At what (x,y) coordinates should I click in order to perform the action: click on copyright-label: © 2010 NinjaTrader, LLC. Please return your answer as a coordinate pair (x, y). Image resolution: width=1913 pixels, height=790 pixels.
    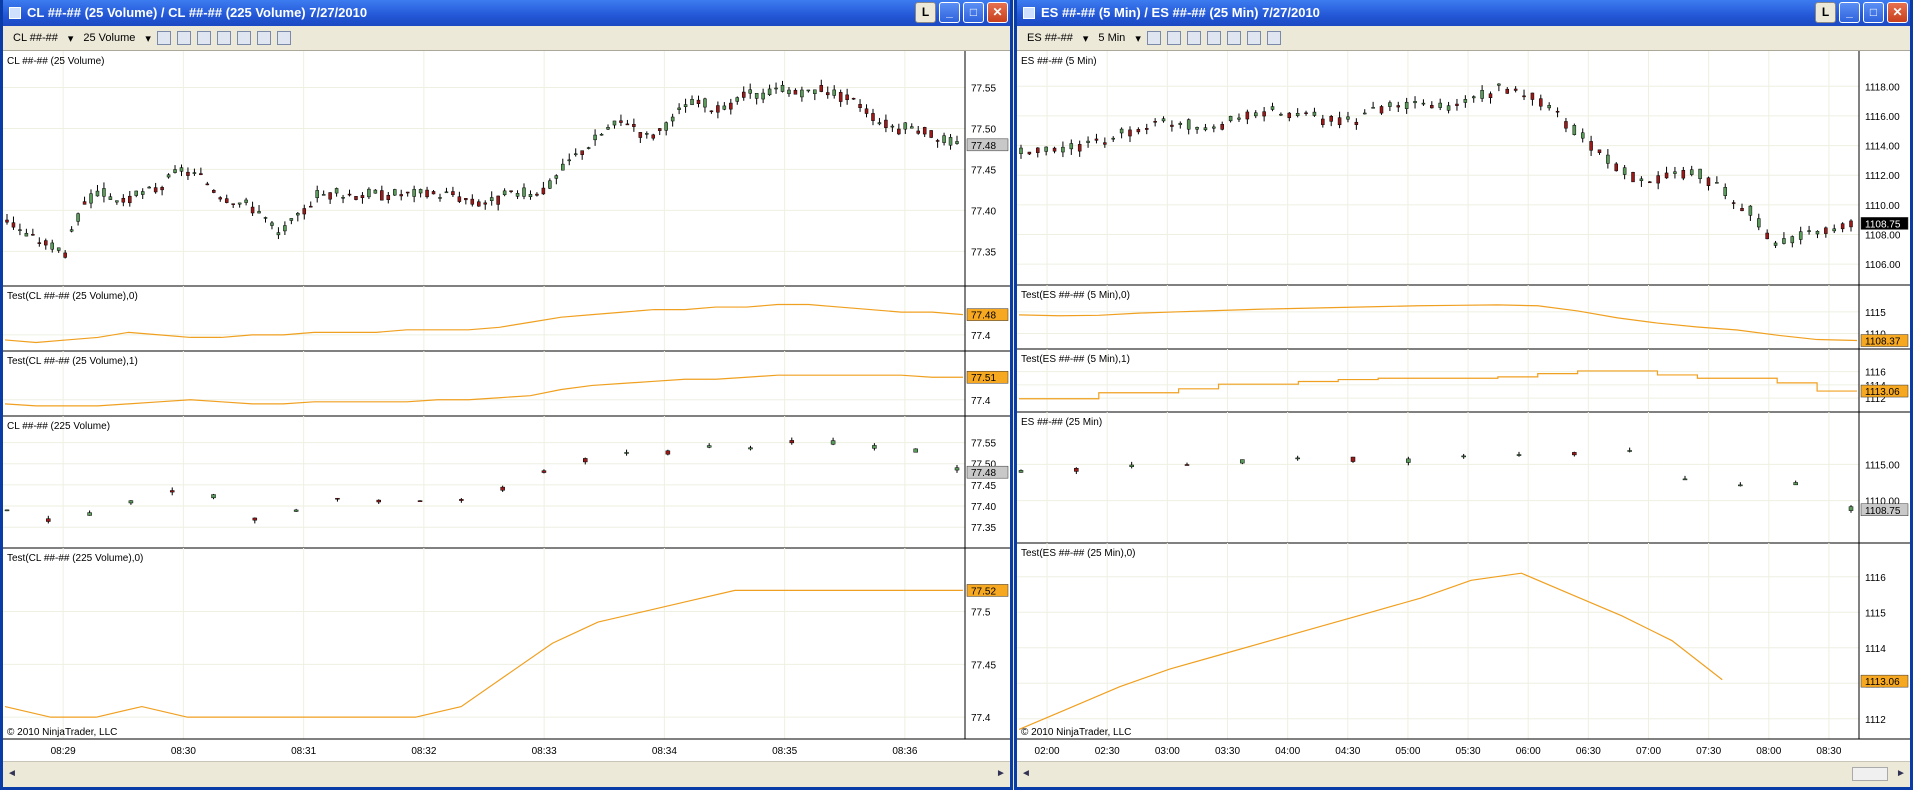
    Looking at the image, I should click on (62, 732).